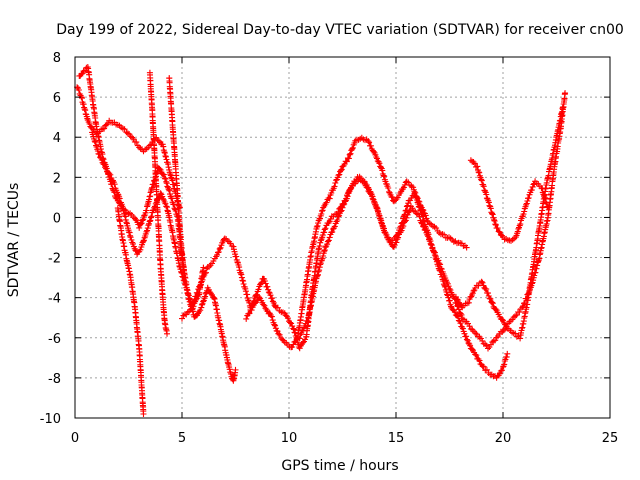  Describe the element at coordinates (50, 419) in the screenshot. I see `y-tick-label: -10` at that location.